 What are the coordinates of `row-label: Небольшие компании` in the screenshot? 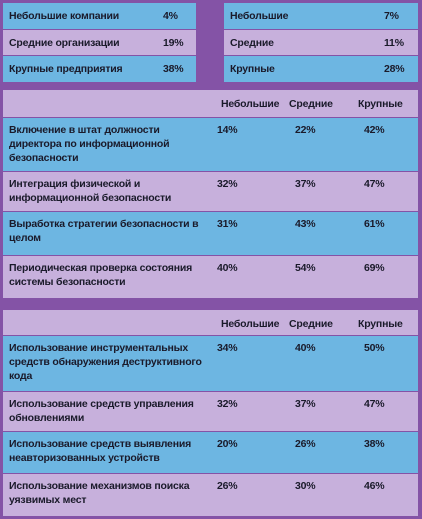 It's located at (64, 16).